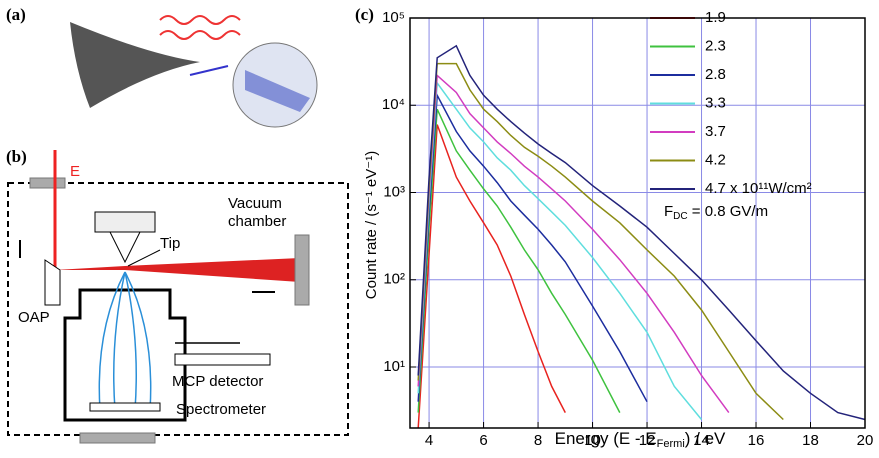  What do you see at coordinates (865, 440) in the screenshot?
I see `x-tick-label: 20` at bounding box center [865, 440].